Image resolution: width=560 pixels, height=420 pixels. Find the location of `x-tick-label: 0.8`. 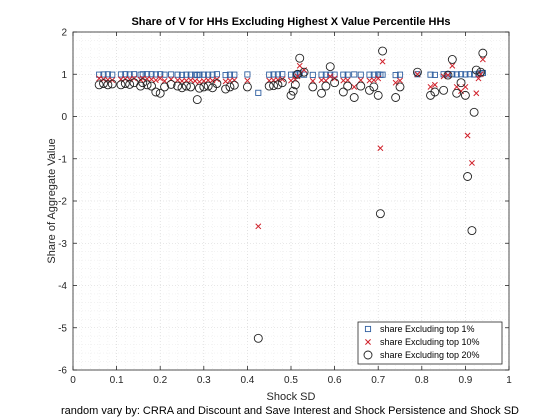

x-tick-label: 0.8 is located at coordinates (422, 380).